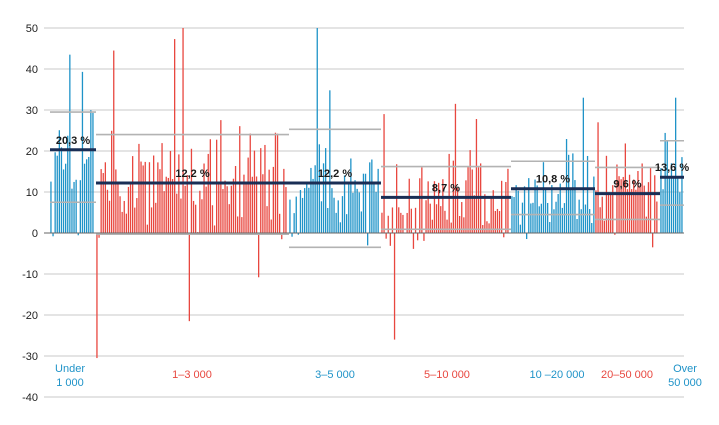 This screenshot has height=425, width=719. What do you see at coordinates (627, 185) in the screenshot?
I see `average-label: 9,6 %` at bounding box center [627, 185].